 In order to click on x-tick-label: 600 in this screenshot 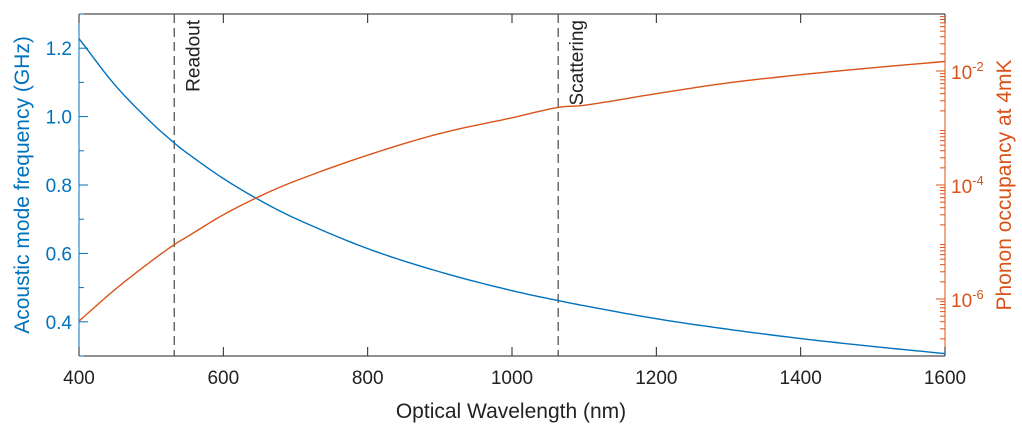, I will do `click(223, 378)`.